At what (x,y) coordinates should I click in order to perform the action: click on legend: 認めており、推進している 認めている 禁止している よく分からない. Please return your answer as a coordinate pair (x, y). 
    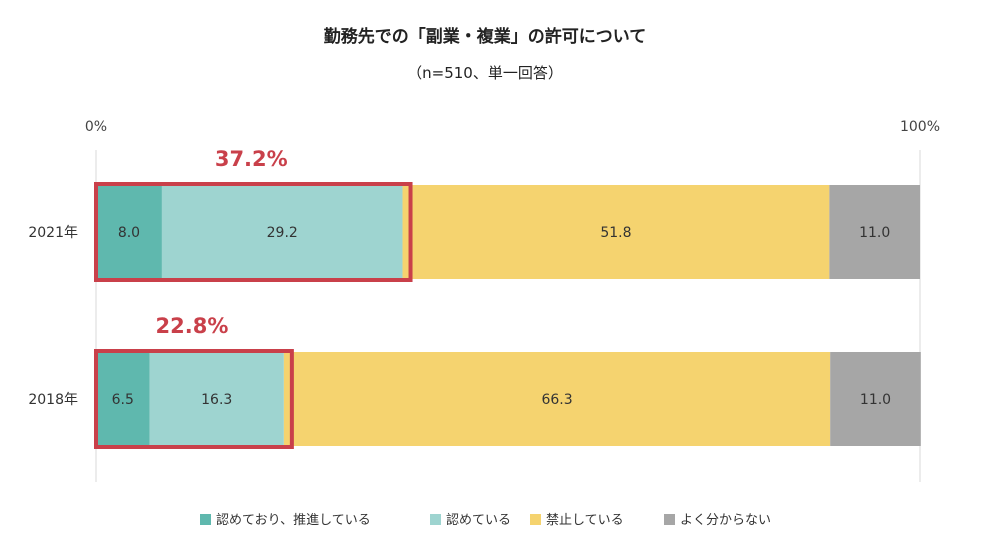
    Looking at the image, I should click on (485, 520).